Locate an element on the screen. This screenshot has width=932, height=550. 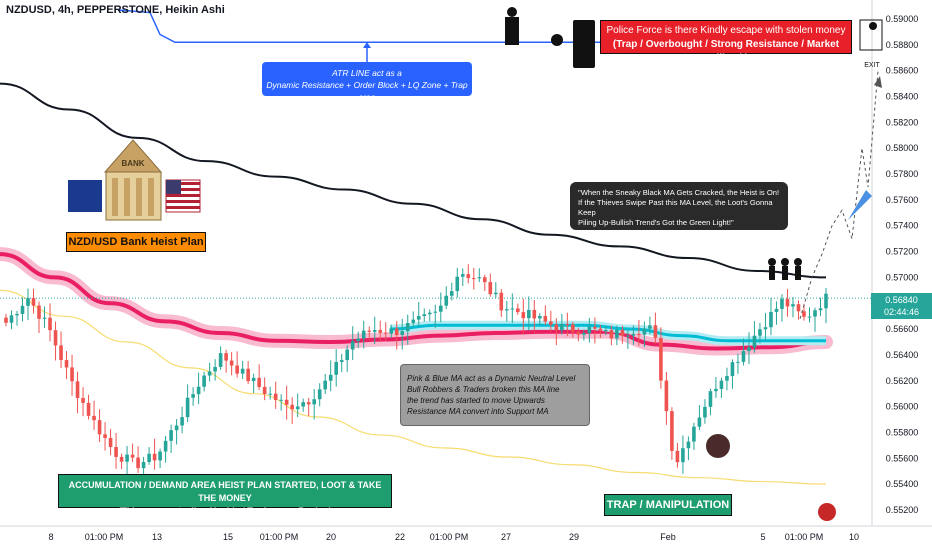
x-tick-label: 27 is located at coordinates (506, 537).